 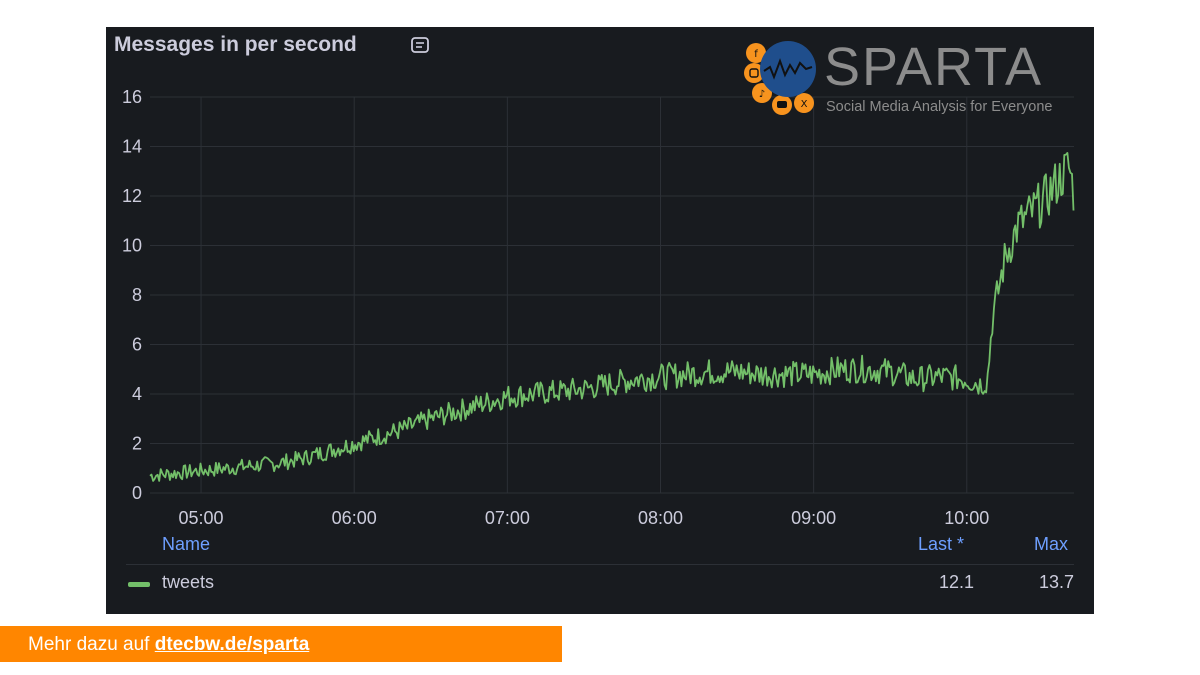 I want to click on legend-header-name: Name, so click(x=186, y=544).